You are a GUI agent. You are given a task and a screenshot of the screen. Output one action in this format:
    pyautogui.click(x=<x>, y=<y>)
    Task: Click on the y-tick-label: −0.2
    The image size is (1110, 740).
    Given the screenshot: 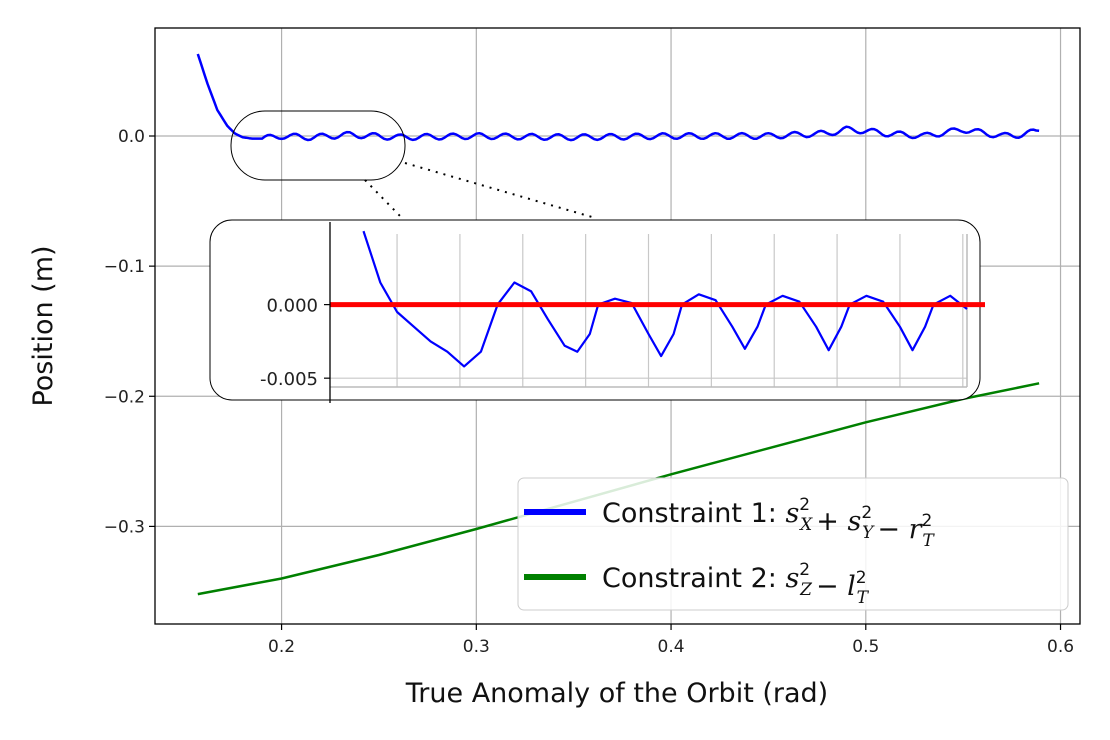 What is the action you would take?
    pyautogui.click(x=124, y=397)
    